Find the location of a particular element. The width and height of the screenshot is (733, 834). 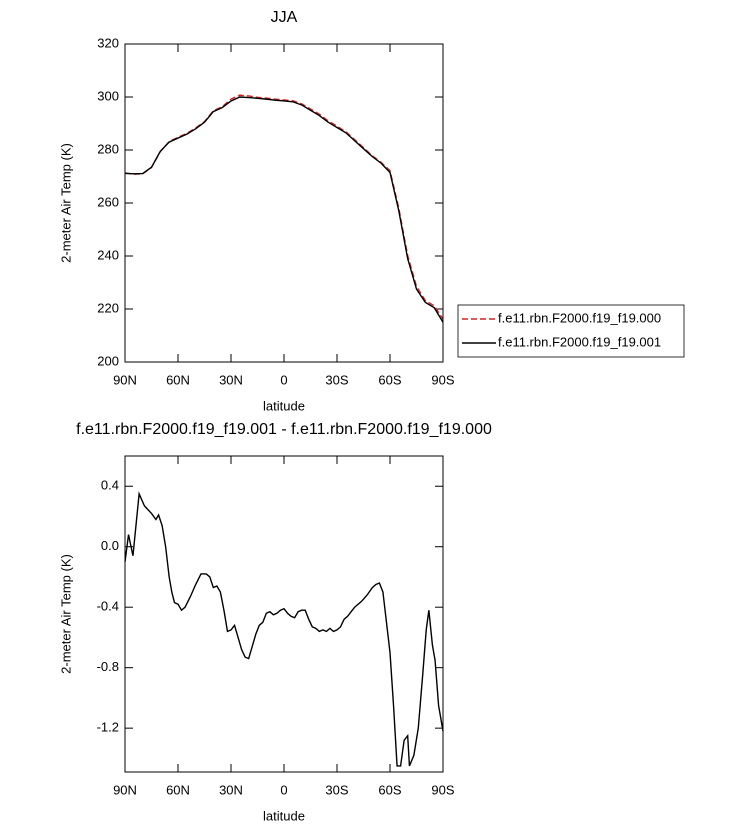

chart-title: JJA is located at coordinates (284, 17).